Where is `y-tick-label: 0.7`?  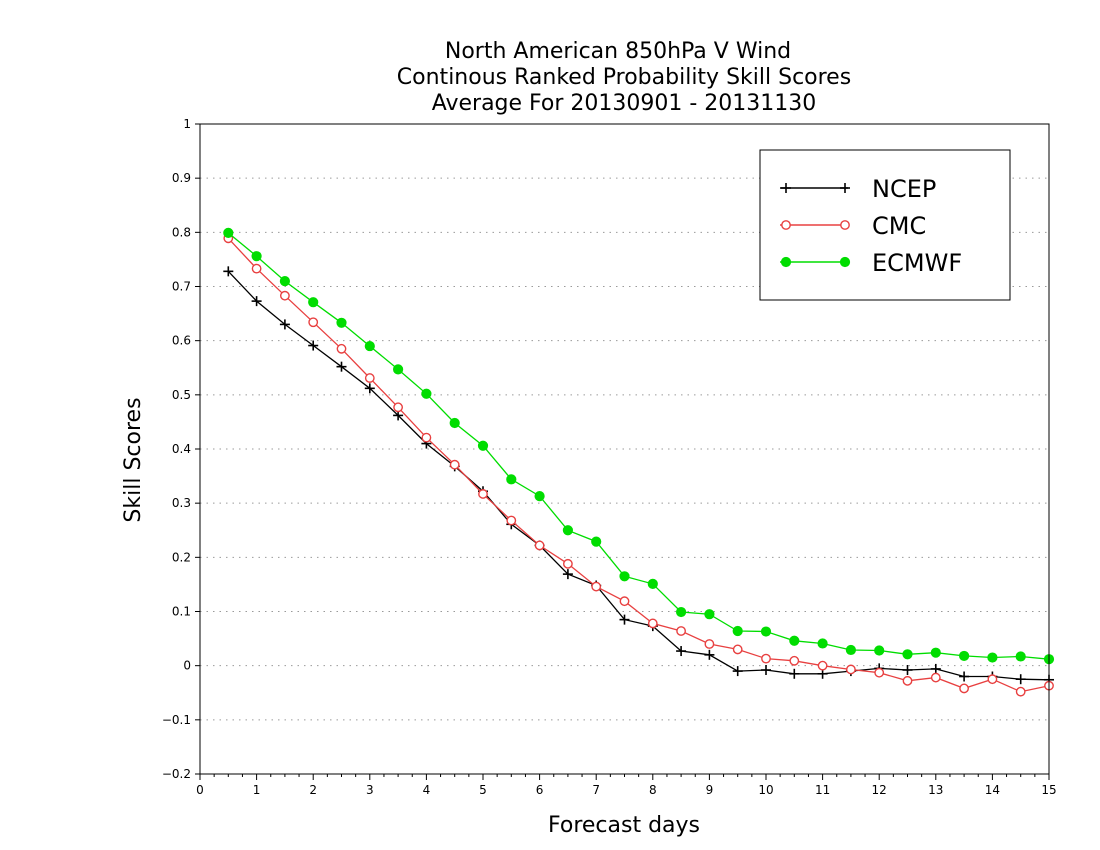
y-tick-label: 0.7 is located at coordinates (181, 287).